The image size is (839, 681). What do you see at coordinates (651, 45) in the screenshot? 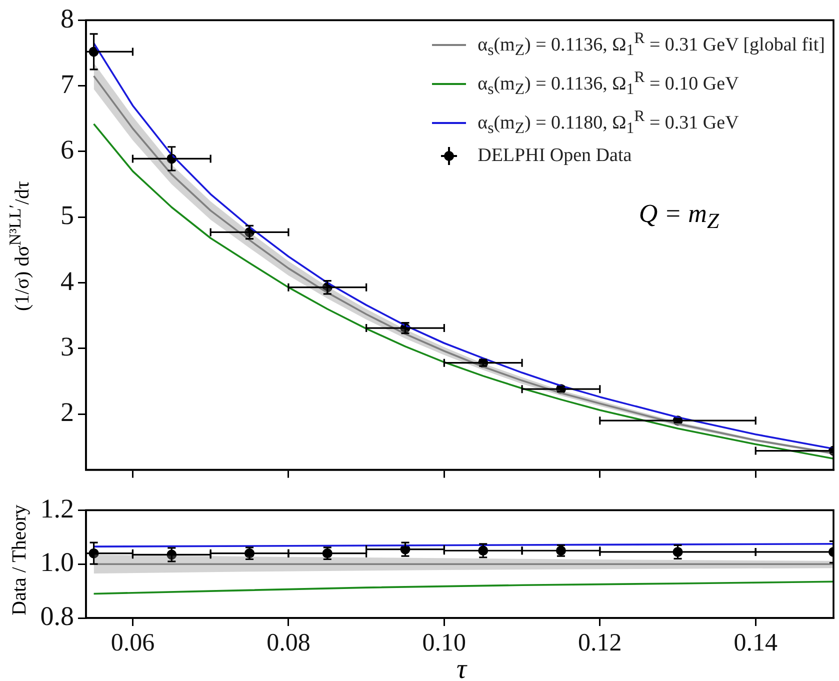
I see `legend-label: α$_{s}$(m$_{Z}$) = 0.1136, Ω$_{1}$$^{R}$ = 0.31 GeV [global fit]` at bounding box center [651, 45].